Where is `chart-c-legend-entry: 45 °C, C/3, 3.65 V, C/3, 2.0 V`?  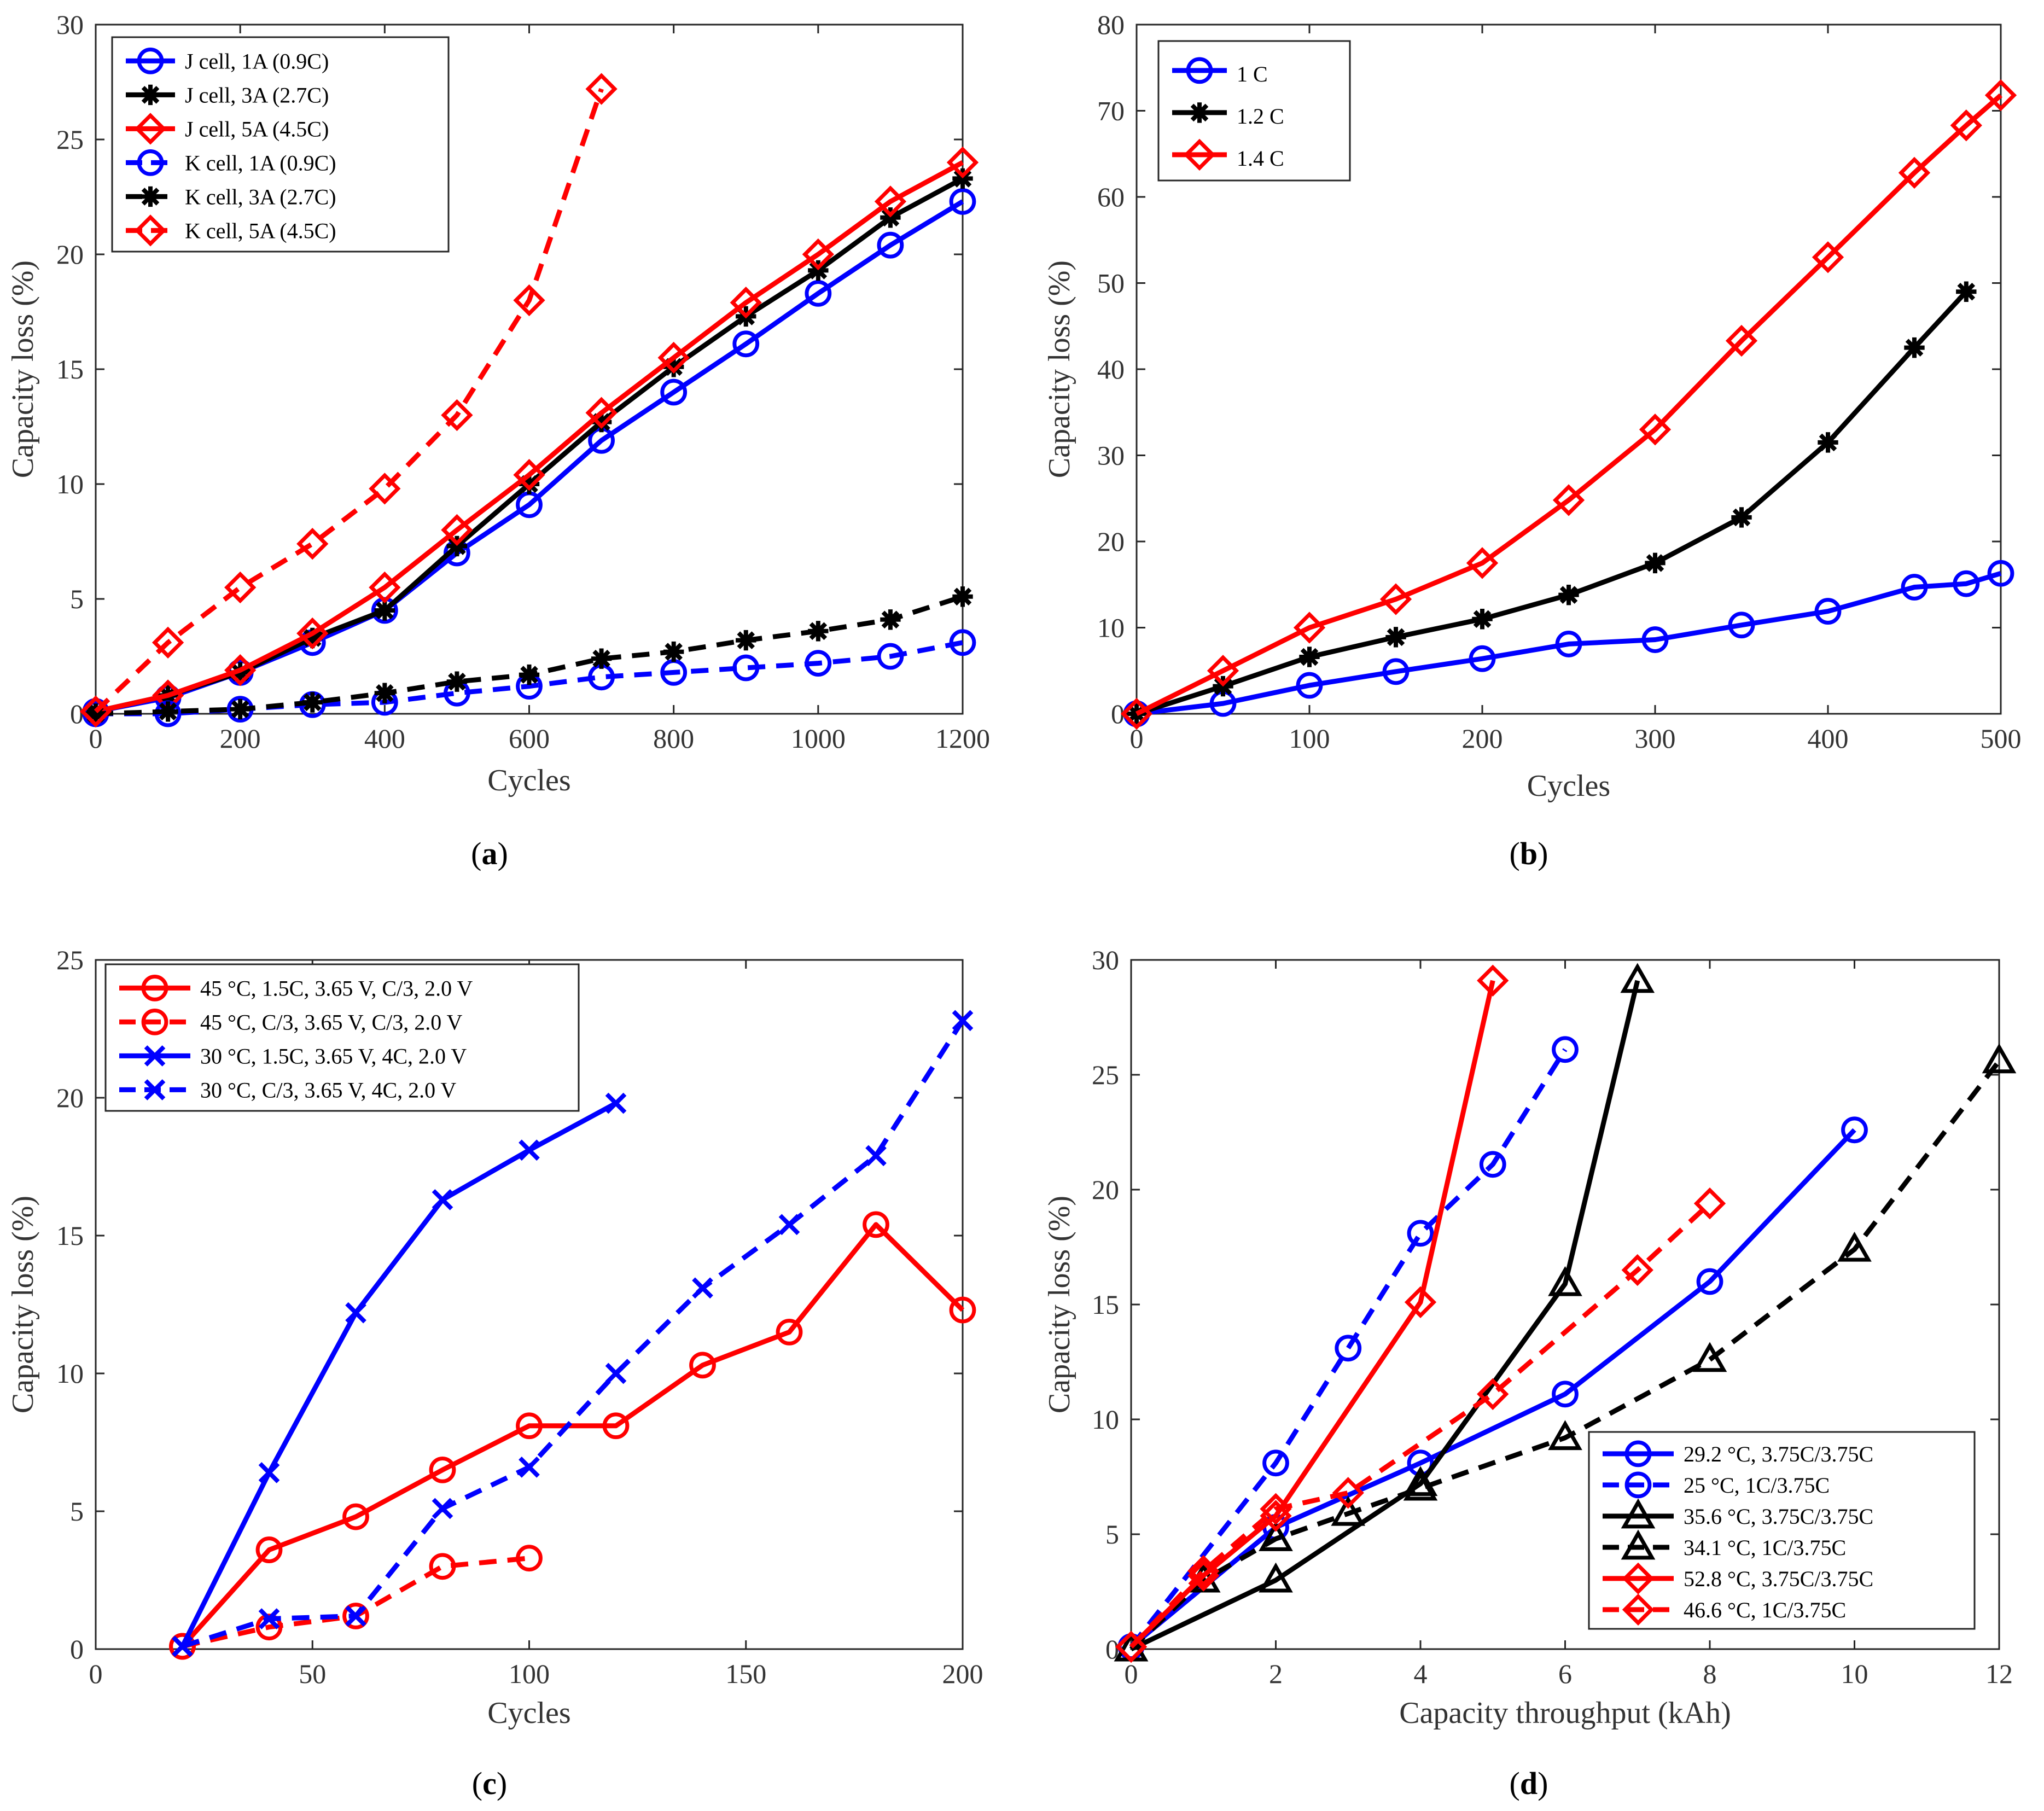
chart-c-legend-entry: 45 °C, C/3, 3.65 V, C/3, 2.0 V is located at coordinates (331, 1022).